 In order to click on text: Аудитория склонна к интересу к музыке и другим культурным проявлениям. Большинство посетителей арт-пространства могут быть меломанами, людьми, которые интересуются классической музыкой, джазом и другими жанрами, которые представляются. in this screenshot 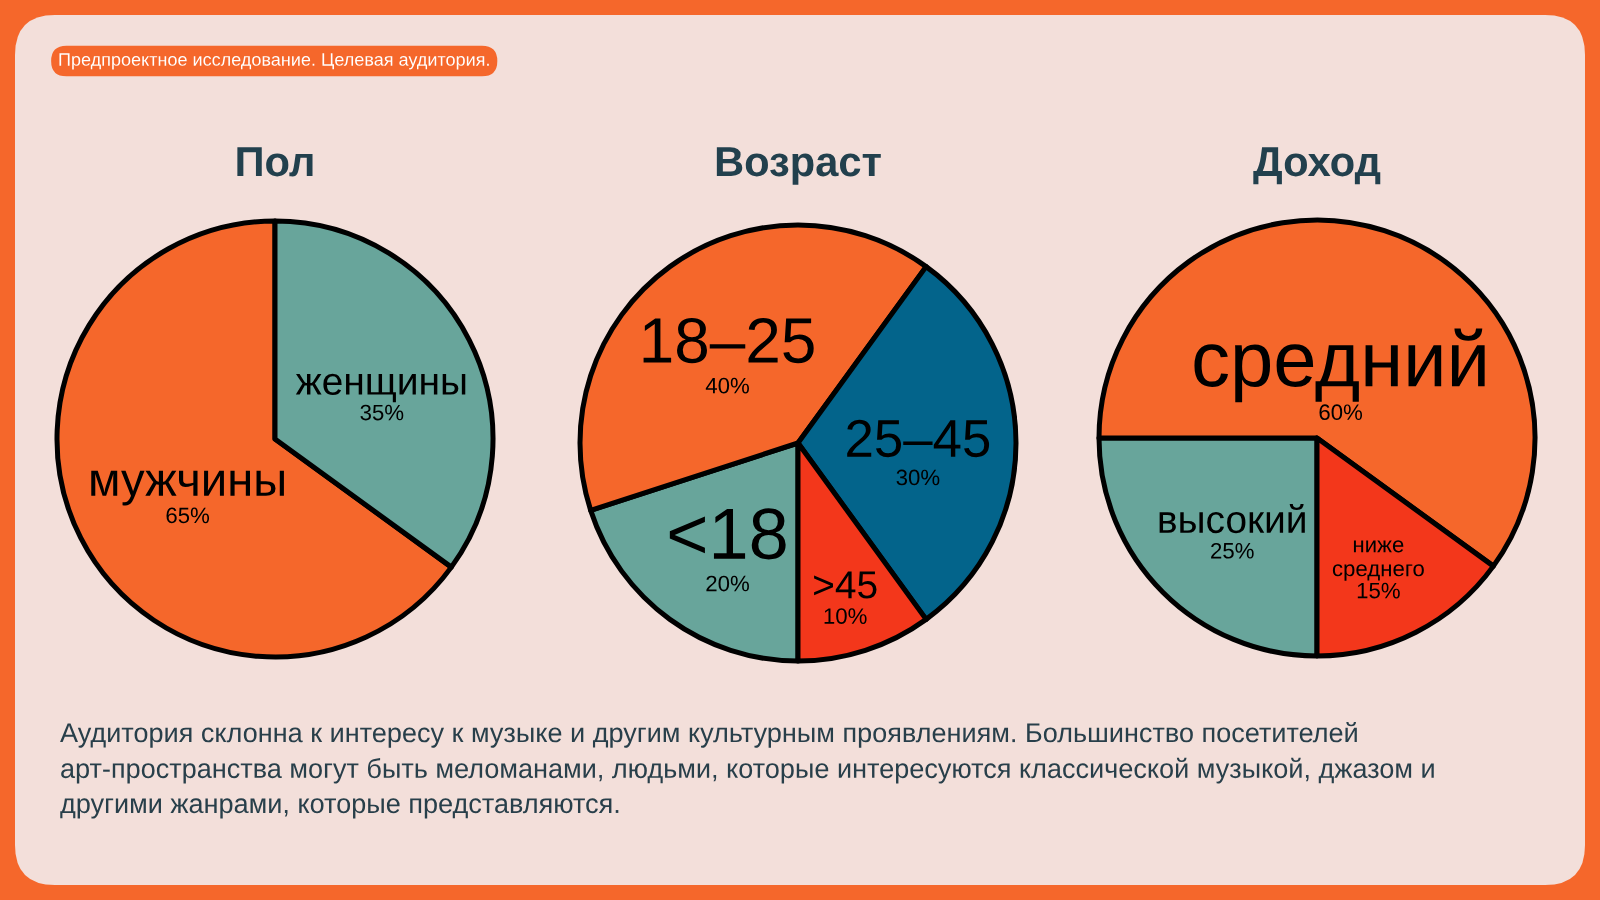, I will do `click(747, 770)`.